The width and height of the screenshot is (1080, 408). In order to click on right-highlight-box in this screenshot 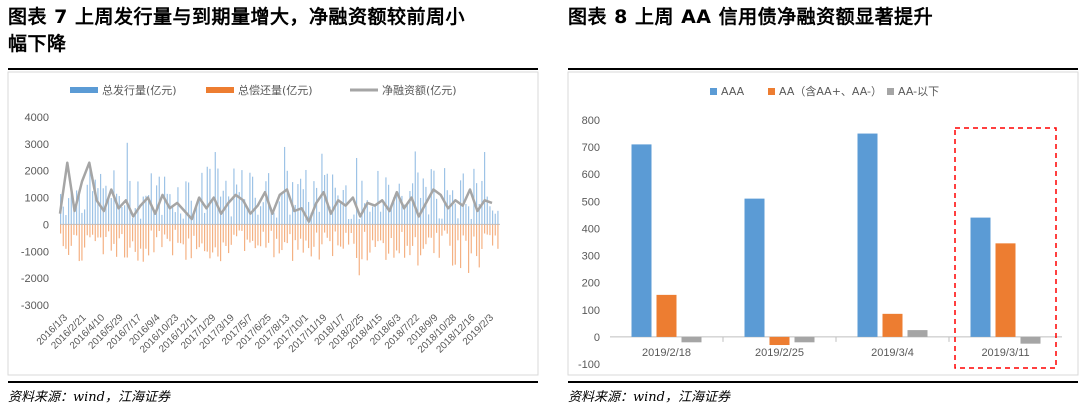, I will do `click(1005, 248)`.